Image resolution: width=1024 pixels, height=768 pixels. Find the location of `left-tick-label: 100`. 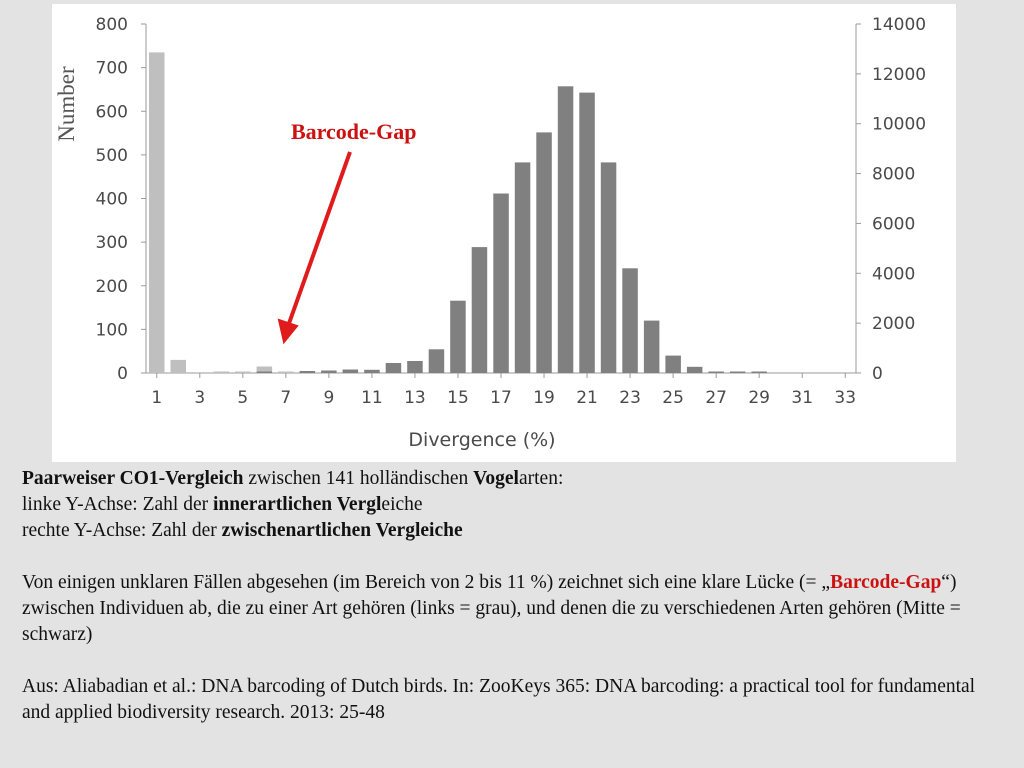

left-tick-label: 100 is located at coordinates (112, 330).